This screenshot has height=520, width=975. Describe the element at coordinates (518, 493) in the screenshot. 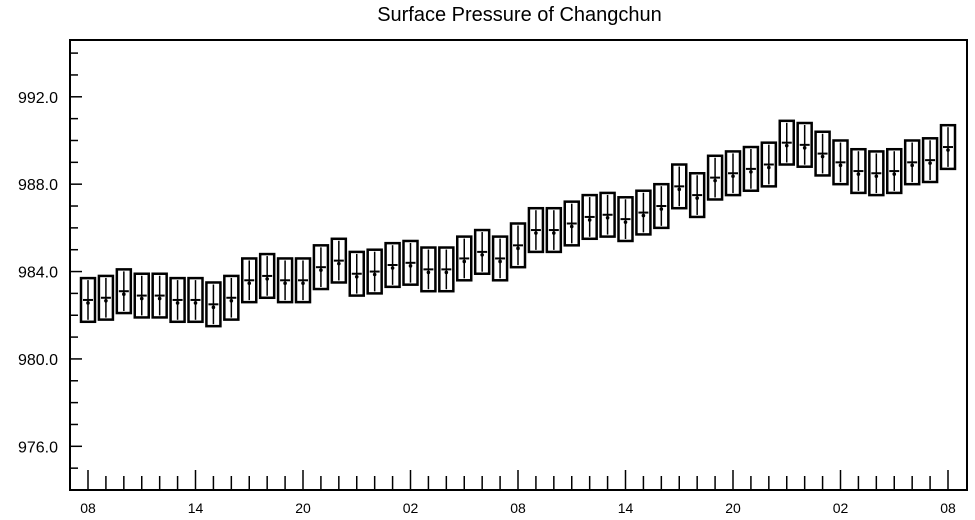

I see `x-axis: 08 14 20 02 08 14 20 02 08` at that location.